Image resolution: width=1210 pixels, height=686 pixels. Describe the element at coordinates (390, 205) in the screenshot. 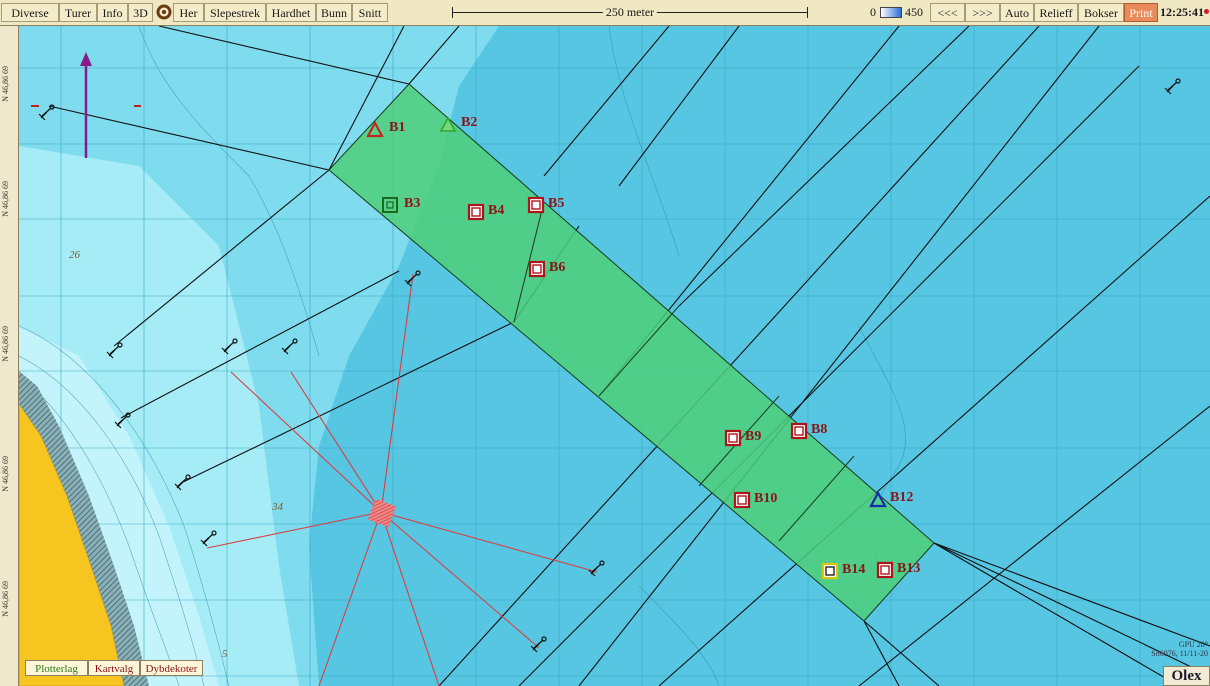

I see `waypoint-b3-symbol` at that location.